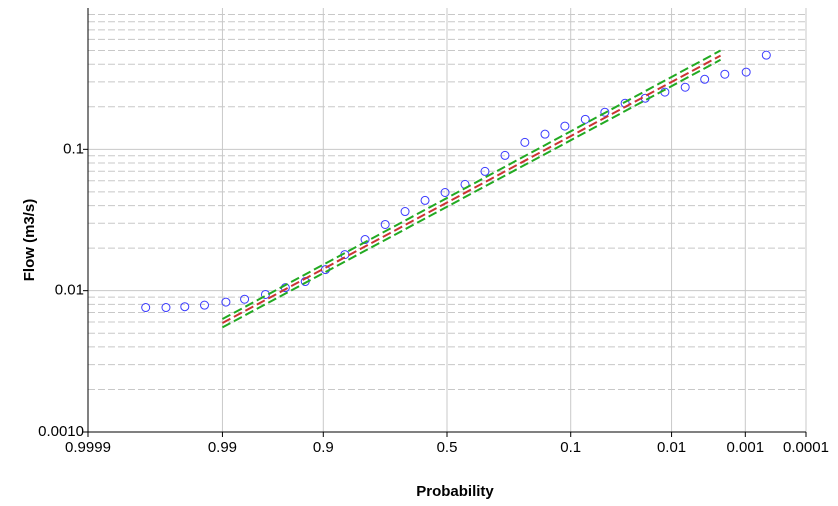 This screenshot has width=838, height=506. I want to click on x-axis-title: Probability, so click(455, 491).